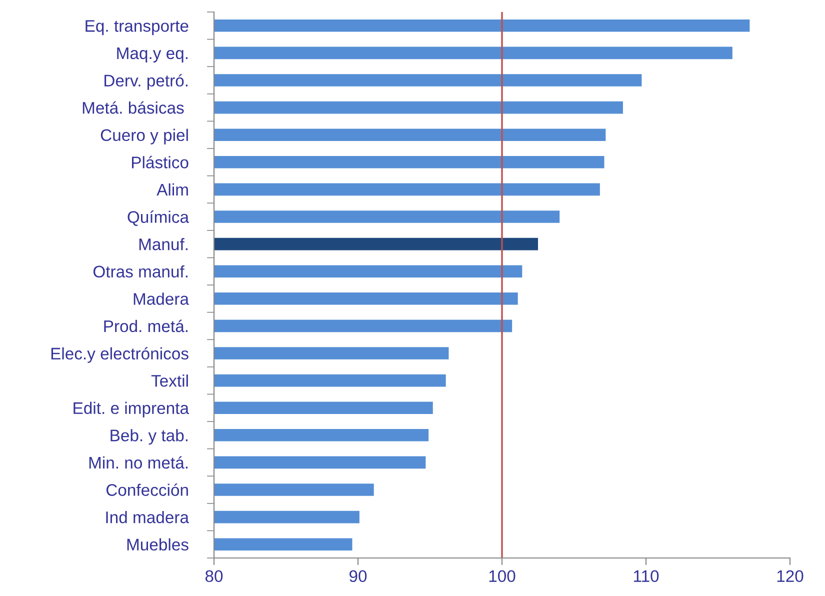 The image size is (825, 596). Describe the element at coordinates (133, 107) in the screenshot. I see `y-tick-label: Metá. básicas` at that location.